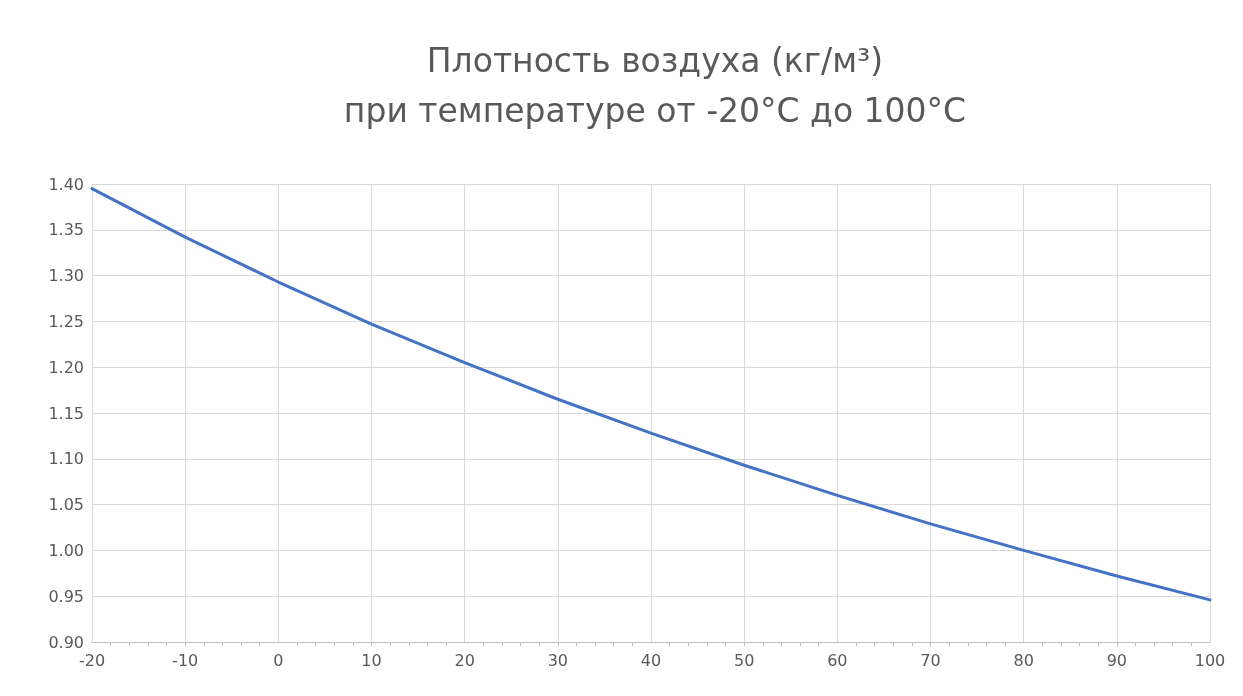 The height and width of the screenshot is (696, 1243). Describe the element at coordinates (655, 85) in the screenshot. I see `chart-title: Плотность воздуха (кг/м³) при температуре от -20°C до 100°C` at that location.